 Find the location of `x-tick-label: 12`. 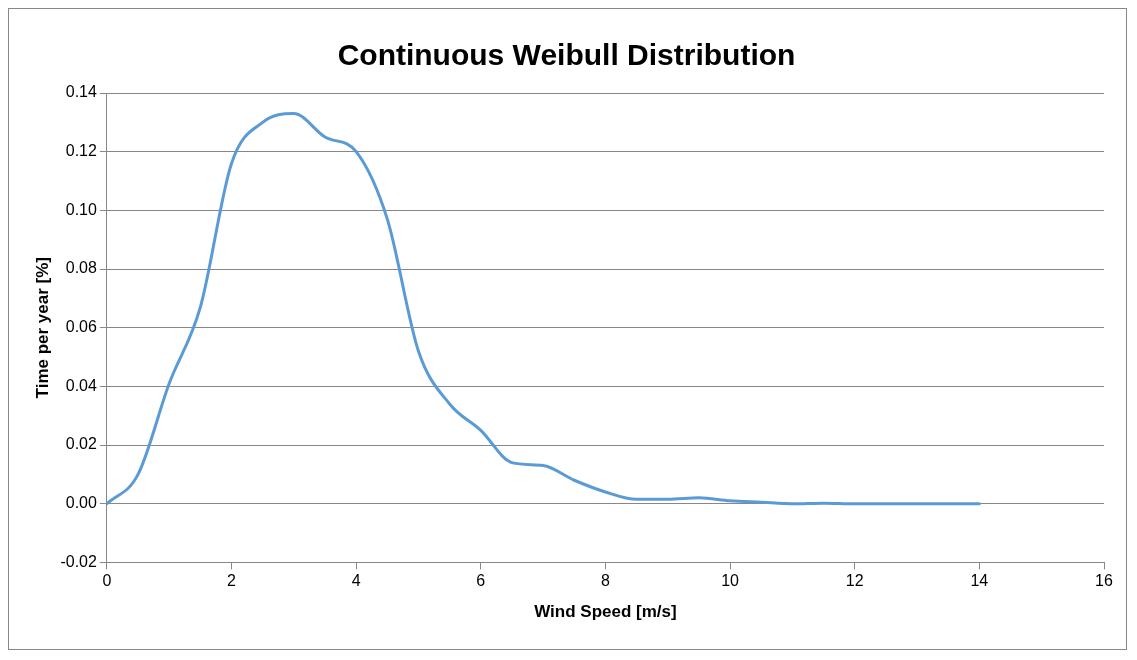

x-tick-label: 12 is located at coordinates (854, 581).